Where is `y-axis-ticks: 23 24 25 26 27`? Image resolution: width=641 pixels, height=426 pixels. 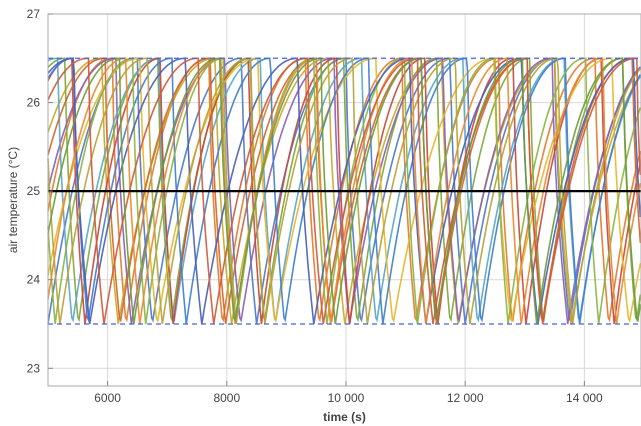 y-axis-ticks: 23 24 25 26 27 is located at coordinates (40, 191).